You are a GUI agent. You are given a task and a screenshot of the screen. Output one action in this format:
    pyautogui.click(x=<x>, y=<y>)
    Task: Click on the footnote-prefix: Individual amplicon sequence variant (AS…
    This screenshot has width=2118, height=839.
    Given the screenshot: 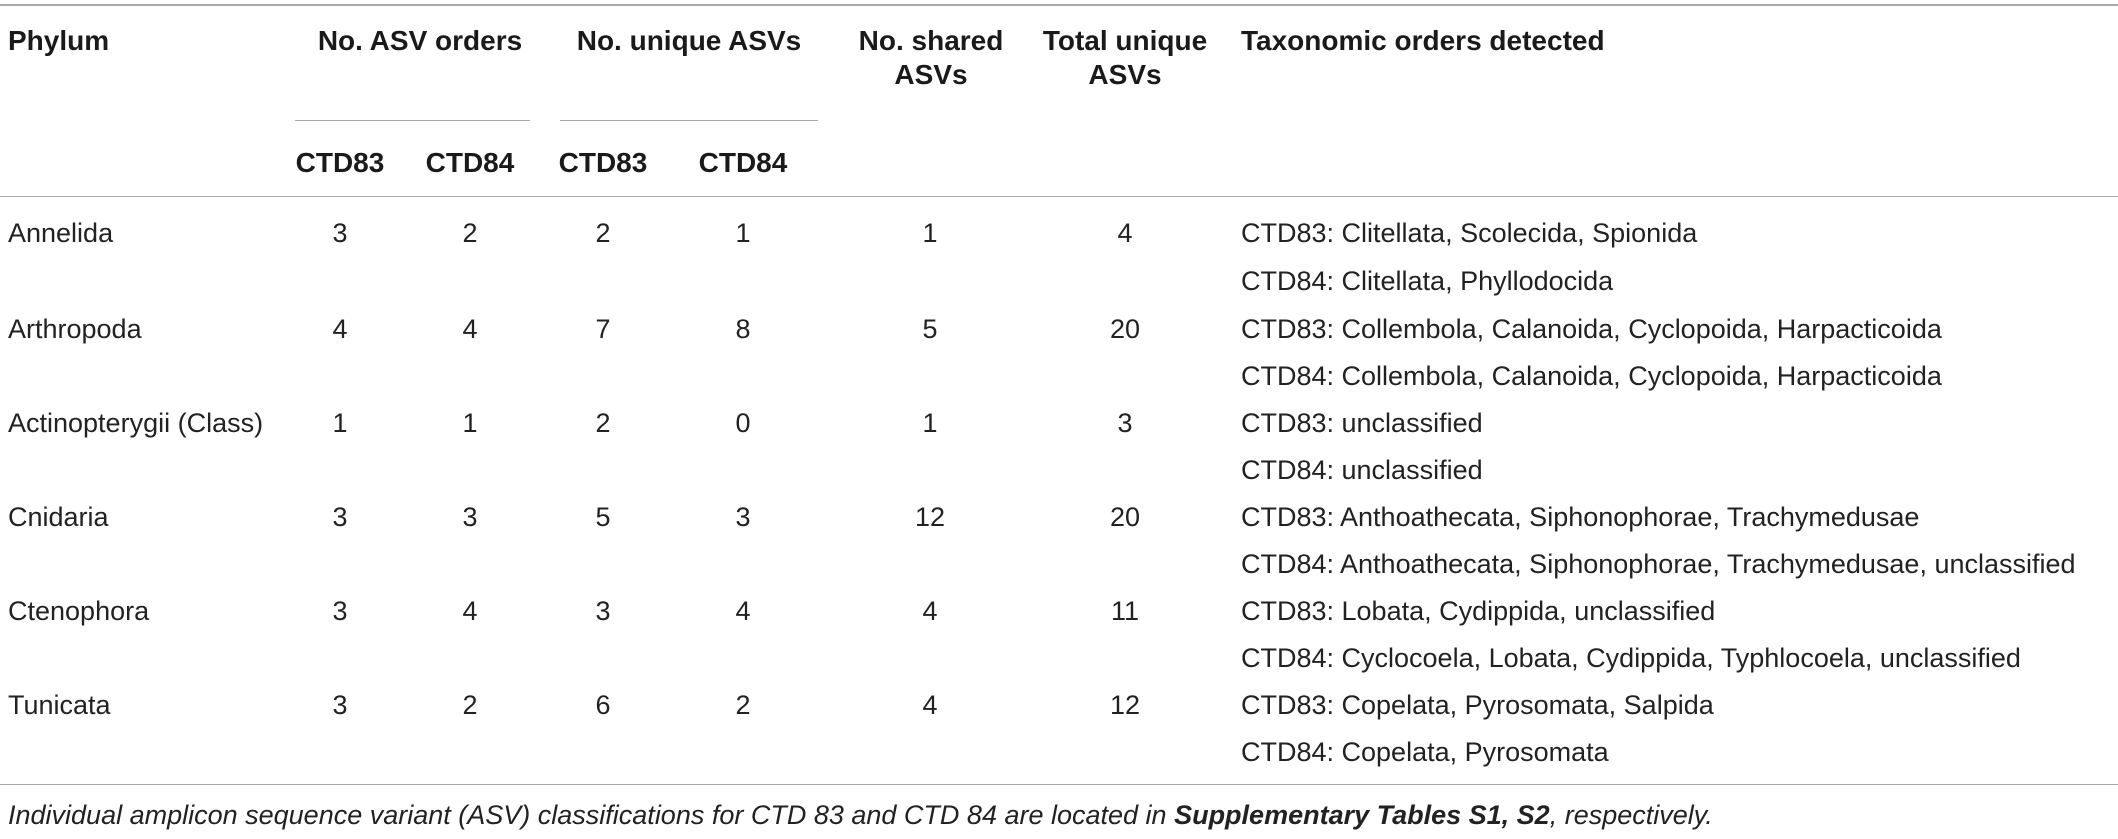 What is the action you would take?
    pyautogui.click(x=591, y=815)
    